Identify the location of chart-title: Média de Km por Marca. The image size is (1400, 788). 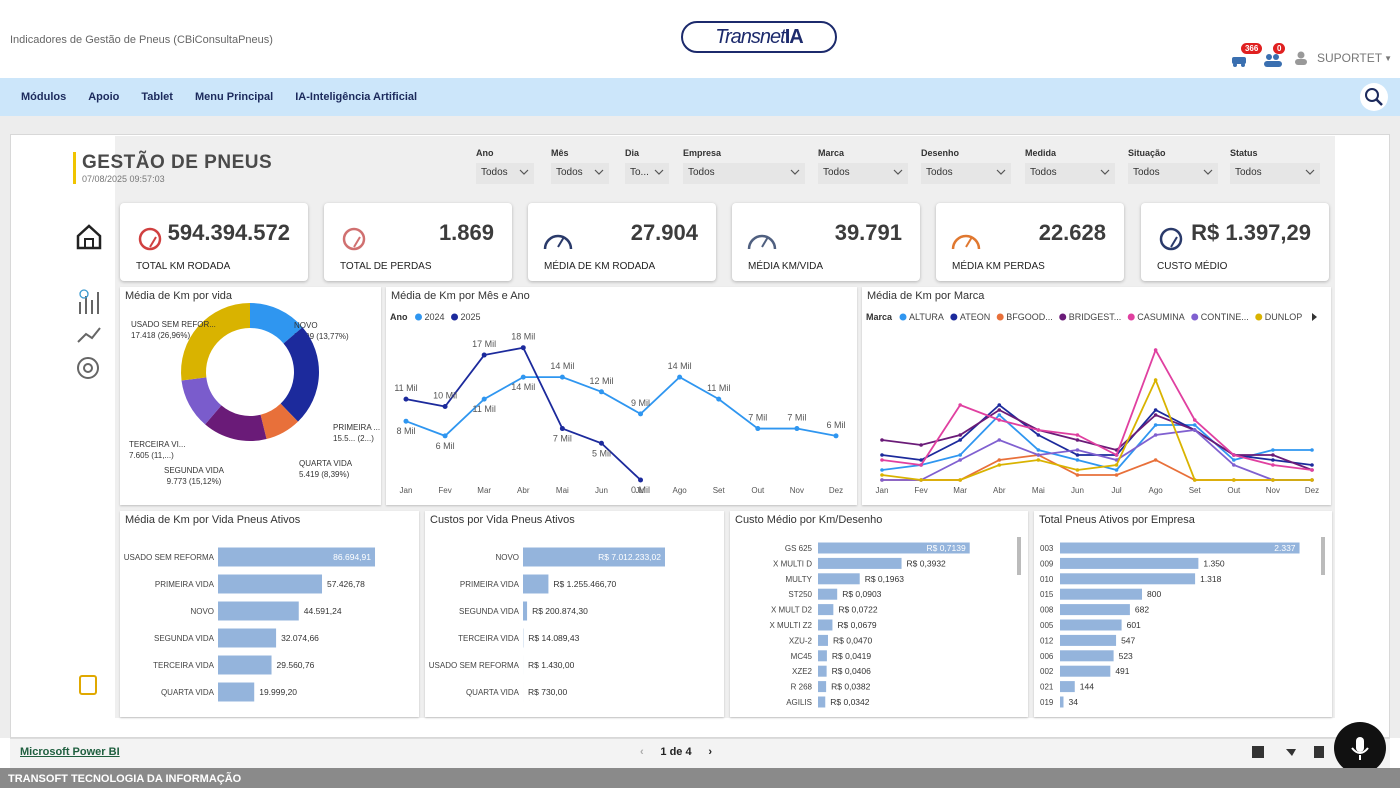
(926, 296).